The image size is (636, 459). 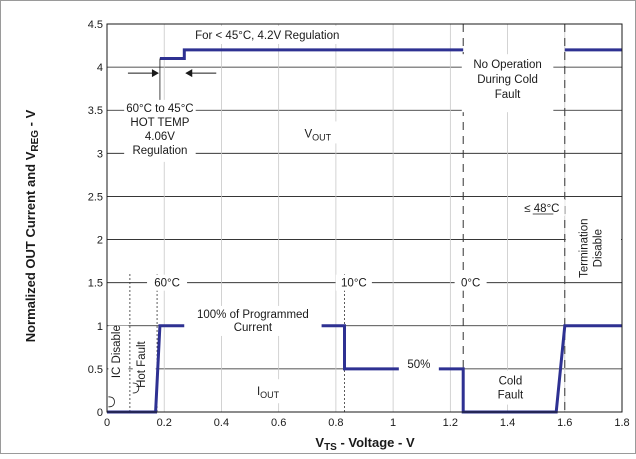 I want to click on label-bg-ic-disable, so click(x=118, y=347).